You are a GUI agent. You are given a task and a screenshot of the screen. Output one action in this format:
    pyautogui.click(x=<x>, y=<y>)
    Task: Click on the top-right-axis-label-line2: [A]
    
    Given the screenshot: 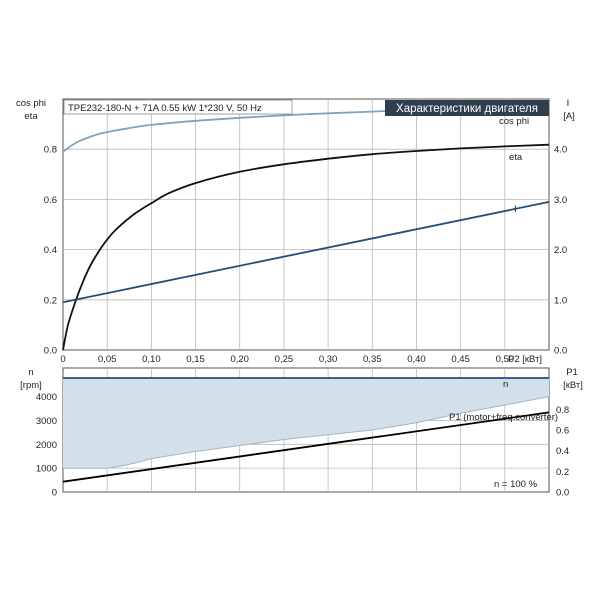 What is the action you would take?
    pyautogui.click(x=569, y=116)
    